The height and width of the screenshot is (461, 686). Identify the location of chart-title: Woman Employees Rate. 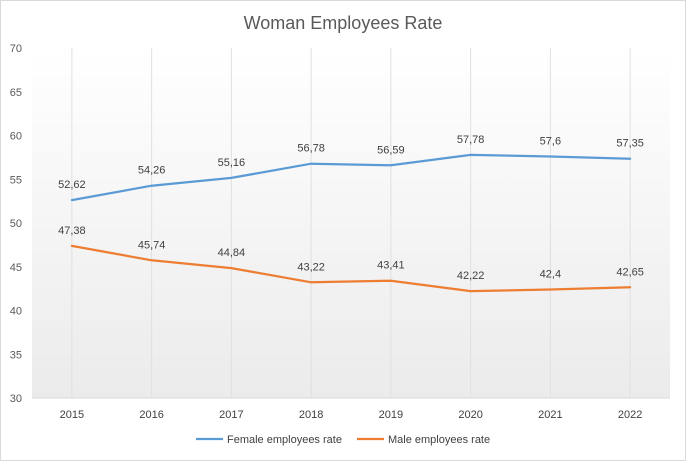
(343, 23).